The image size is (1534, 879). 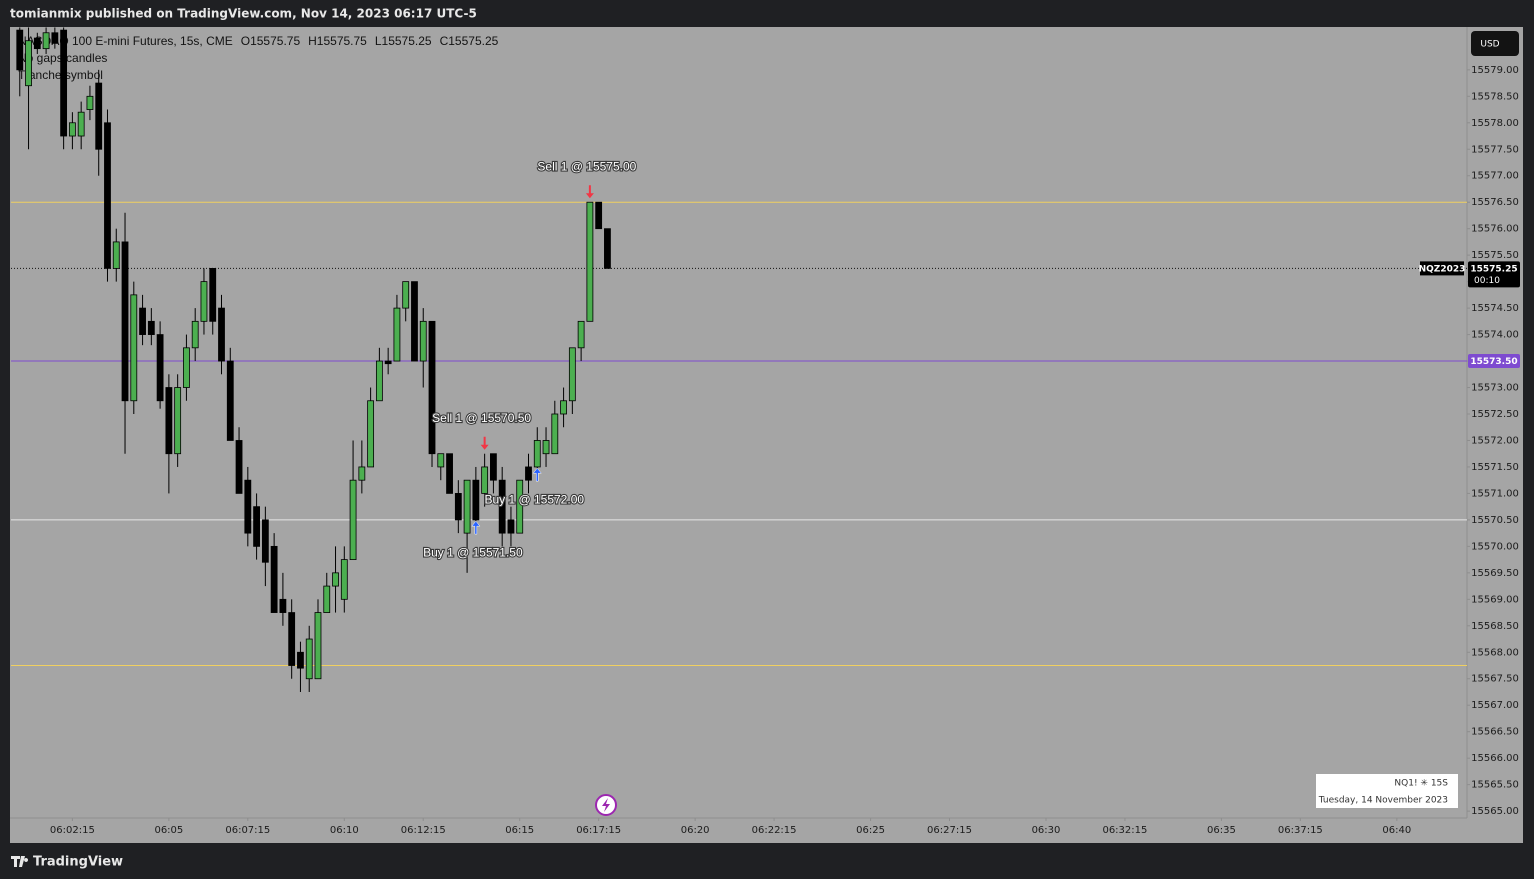 I want to click on symbol-label: NQZ2023, so click(x=1442, y=269).